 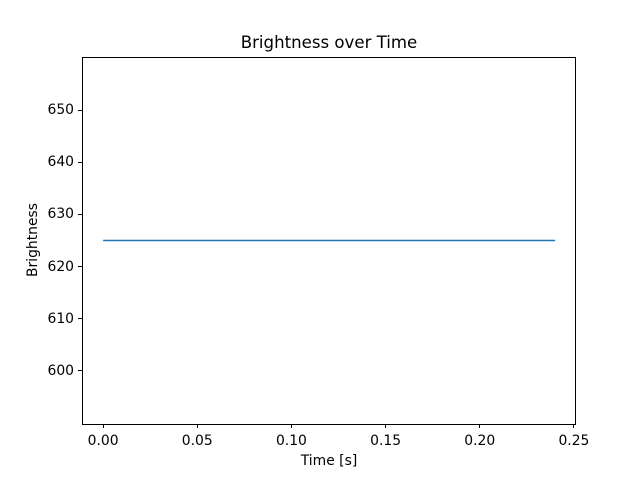 What do you see at coordinates (60, 370) in the screenshot?
I see `y-tick-label: 600` at bounding box center [60, 370].